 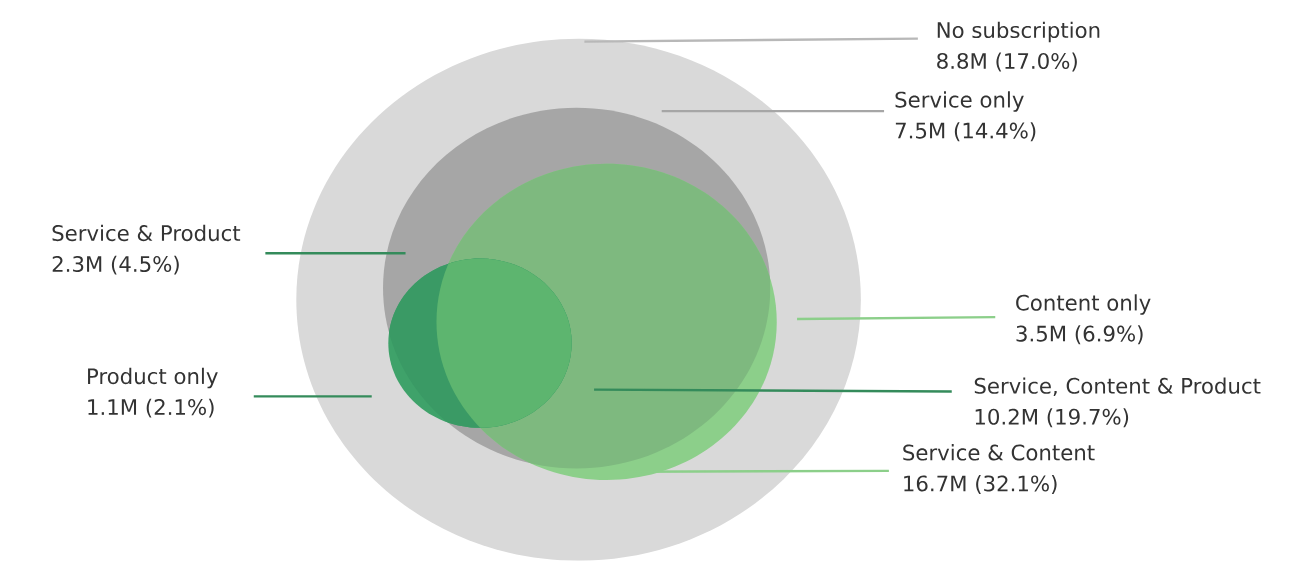 I want to click on data-label: 8.8M (17.0%), so click(x=1007, y=62).